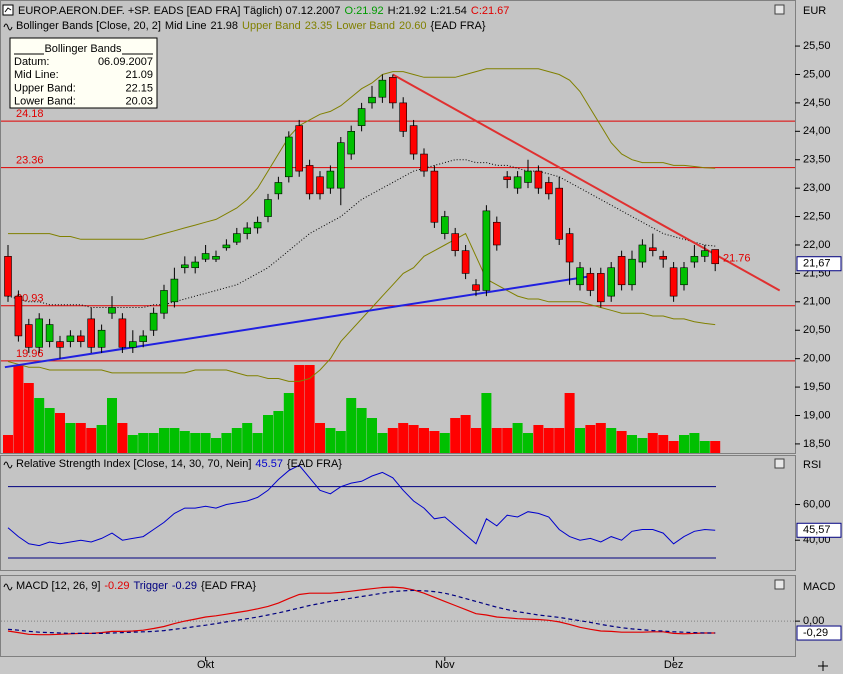 Image resolution: width=843 pixels, height=674 pixels. Describe the element at coordinates (361, 611) in the screenshot. I see `macd-line` at that location.